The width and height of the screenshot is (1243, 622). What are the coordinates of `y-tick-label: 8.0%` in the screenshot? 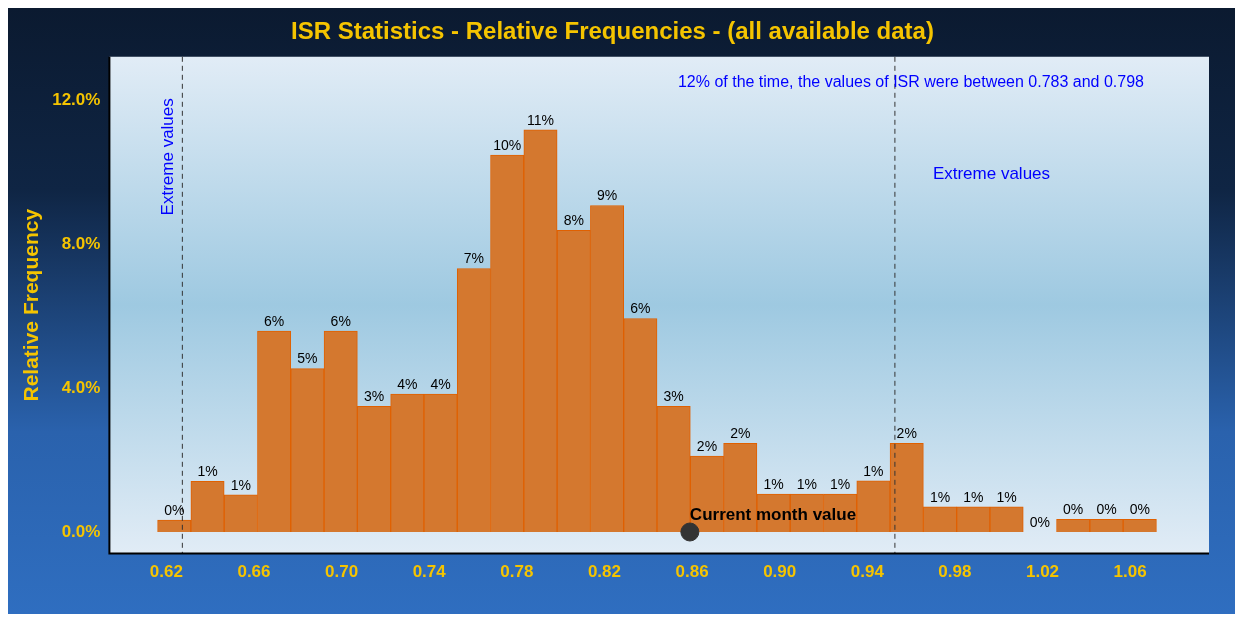 It's located at (81, 243).